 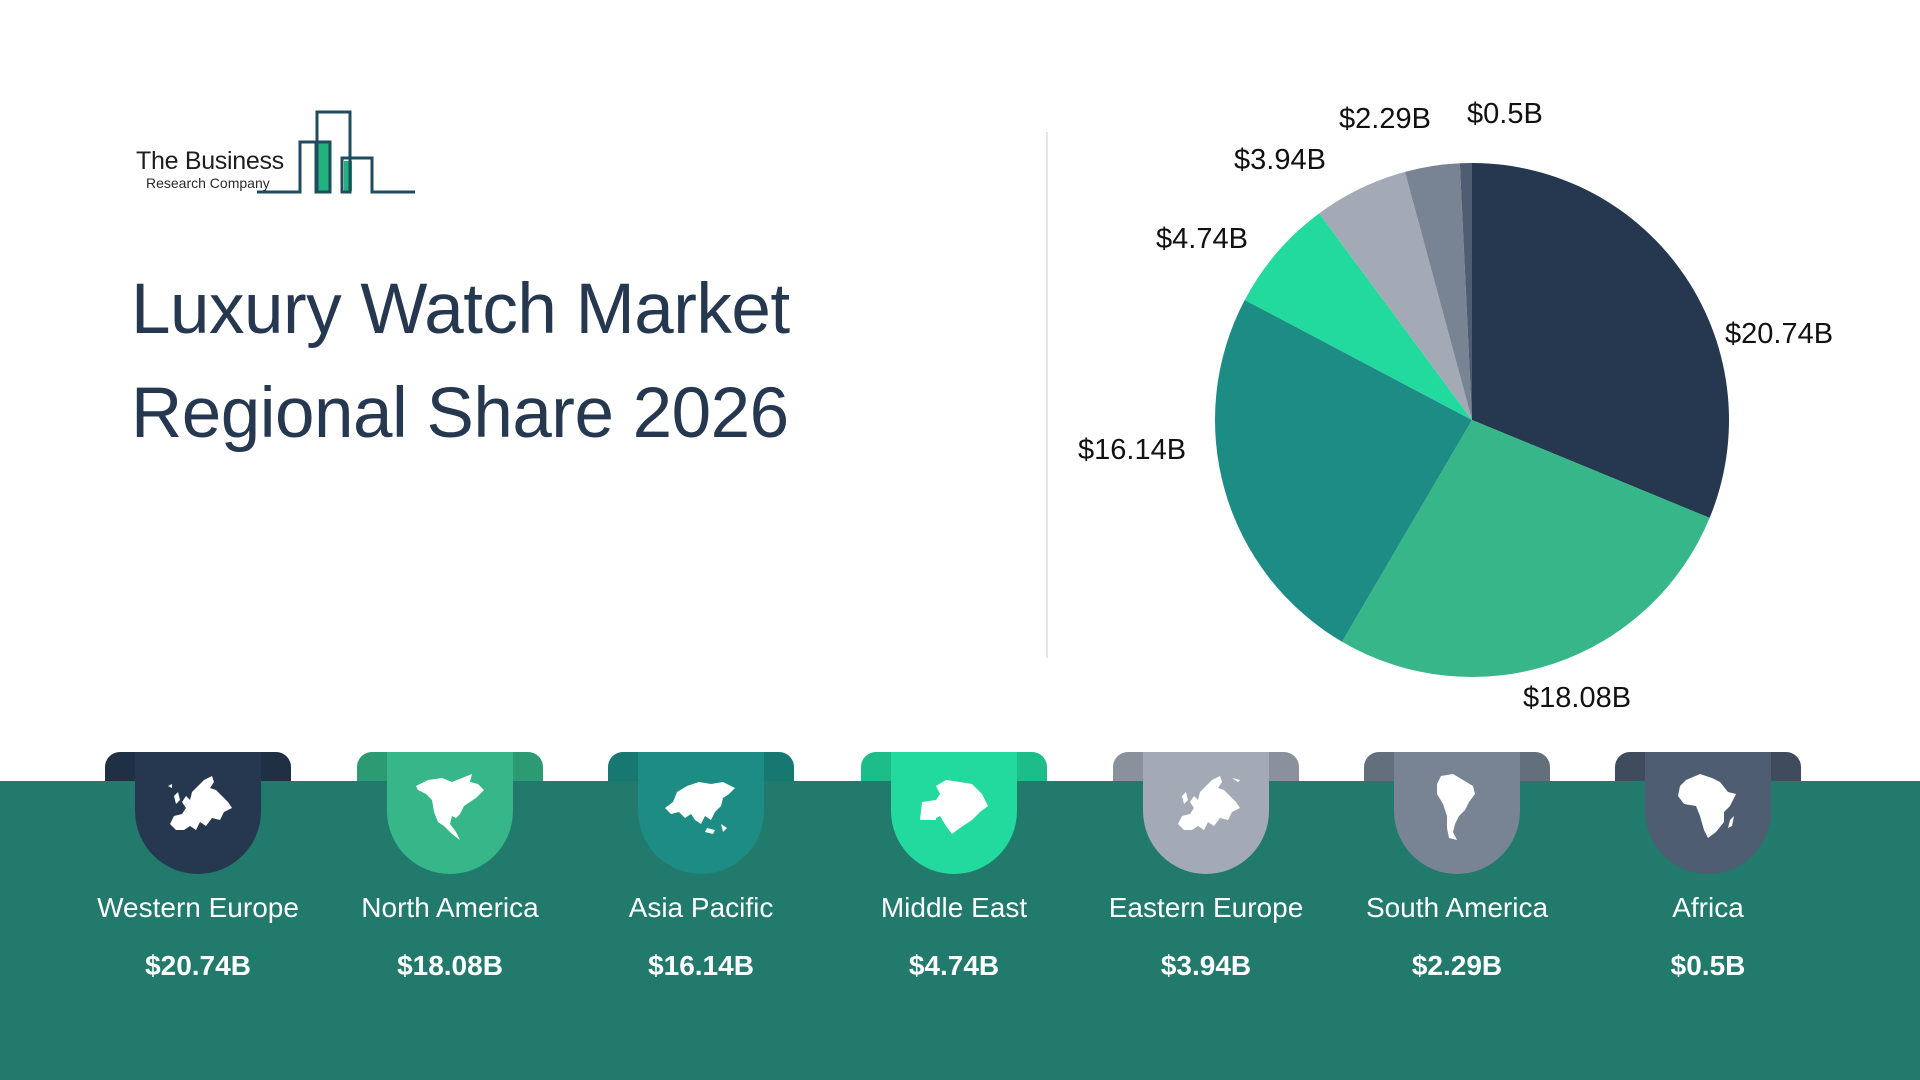 I want to click on buildings-logo-icon, so click(x=336, y=152).